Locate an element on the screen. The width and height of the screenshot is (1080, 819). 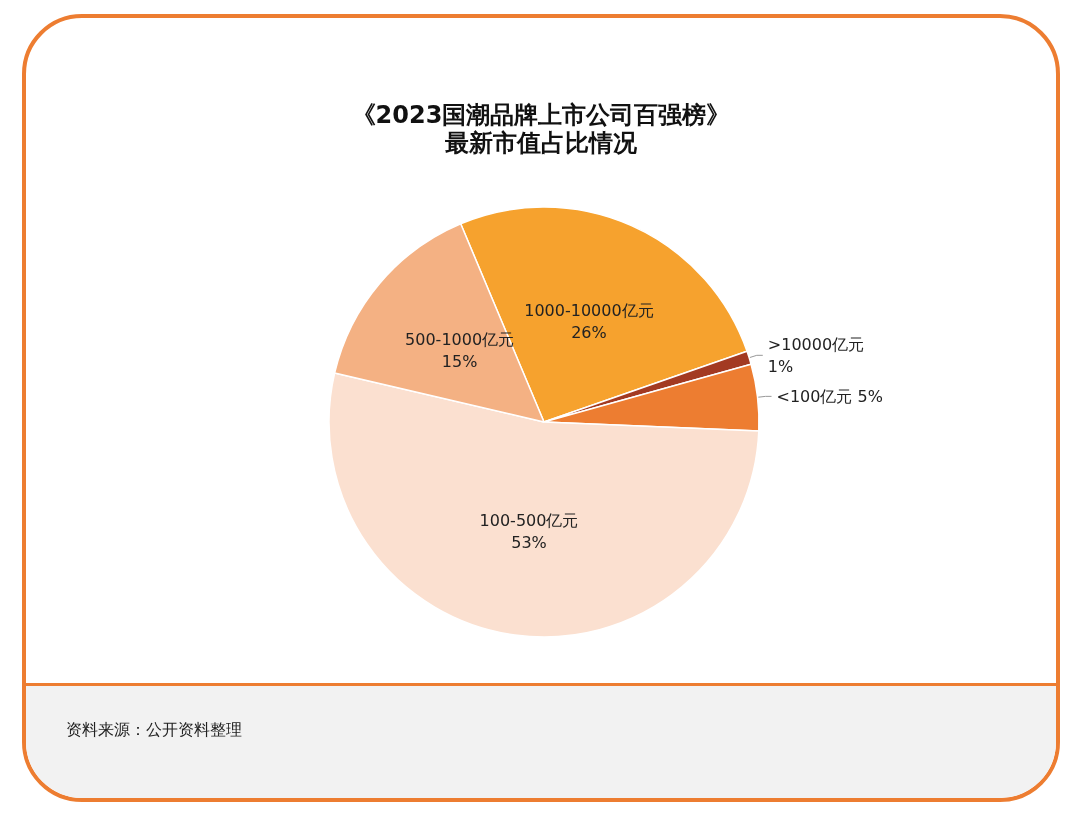
text: 资料来源：公开资料整理 is located at coordinates (154, 730).